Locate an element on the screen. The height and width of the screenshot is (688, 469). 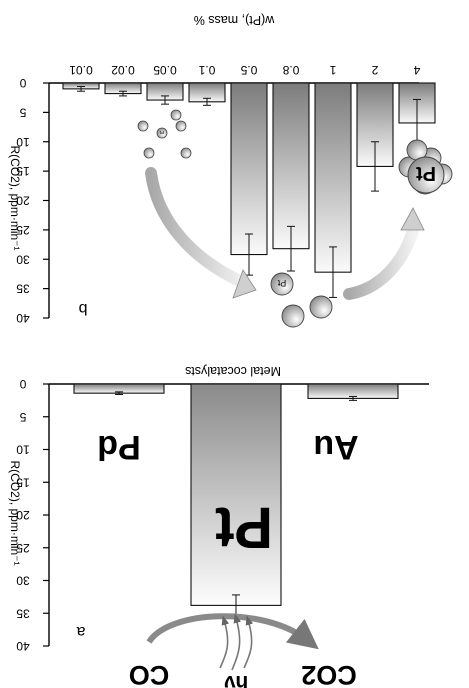
category-label: 0.5 is located at coordinates (248, 70).